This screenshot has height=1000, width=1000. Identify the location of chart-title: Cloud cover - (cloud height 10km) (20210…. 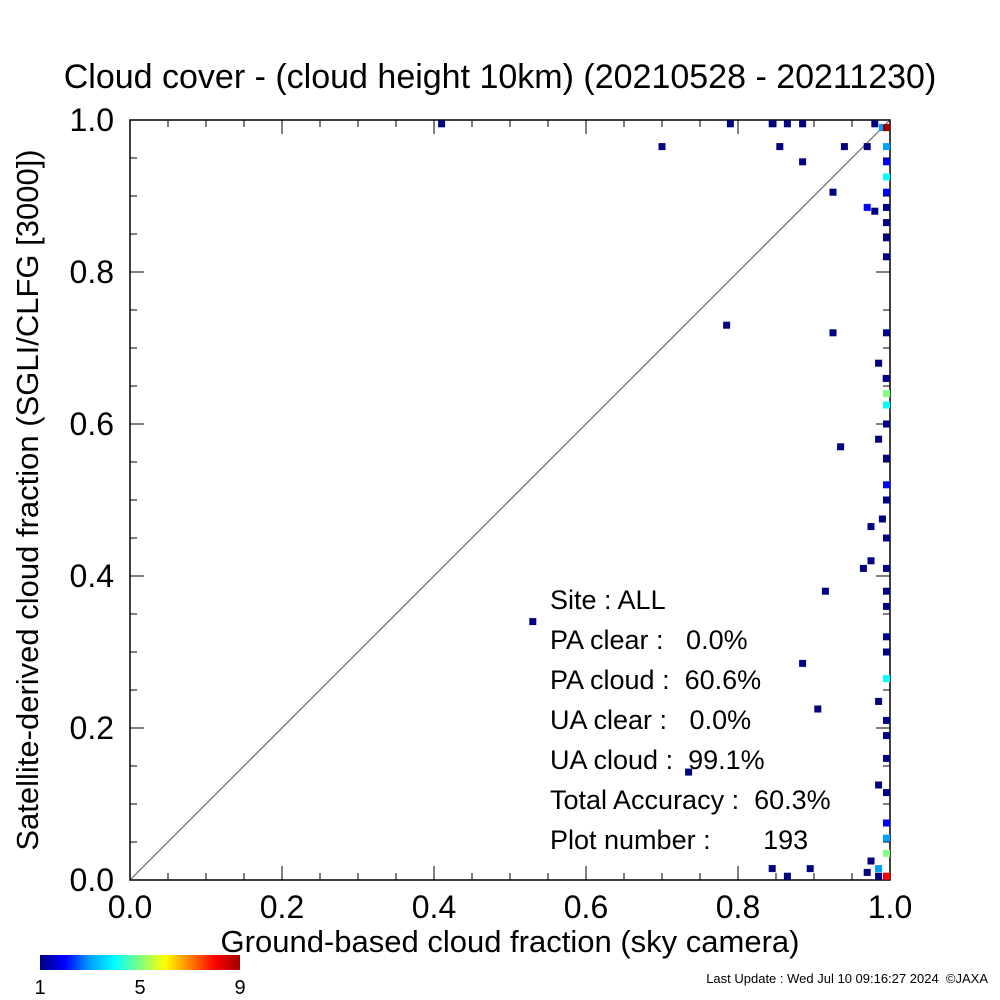
(500, 77).